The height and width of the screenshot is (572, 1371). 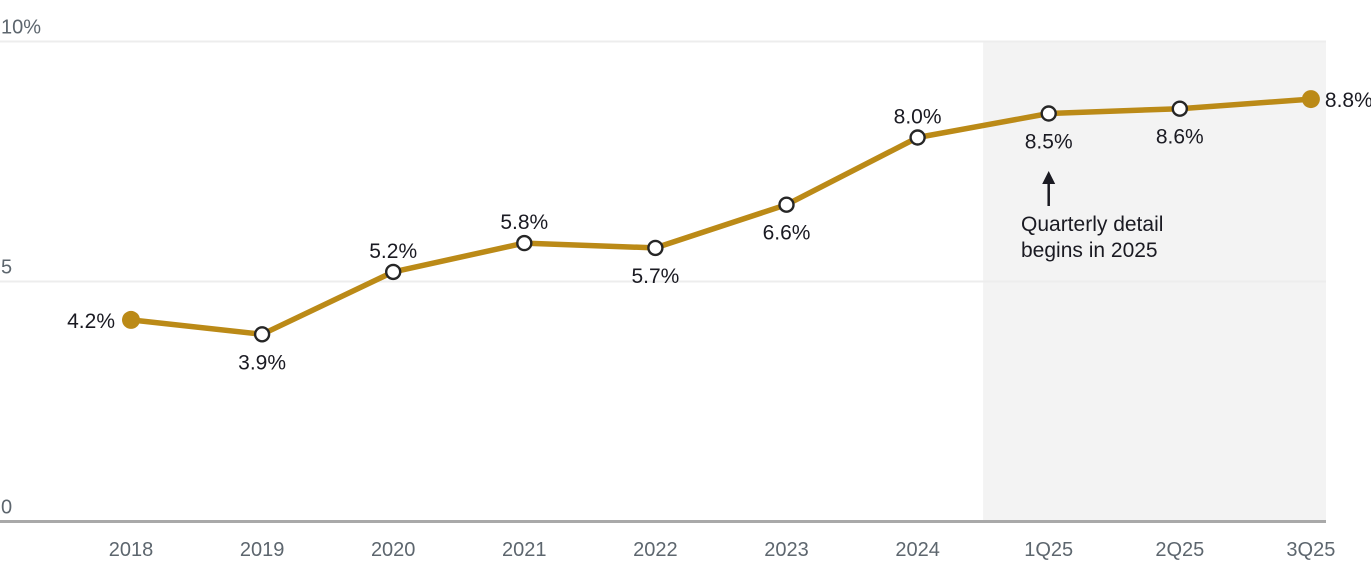 I want to click on data-point-label: 5.2%, so click(x=393, y=251).